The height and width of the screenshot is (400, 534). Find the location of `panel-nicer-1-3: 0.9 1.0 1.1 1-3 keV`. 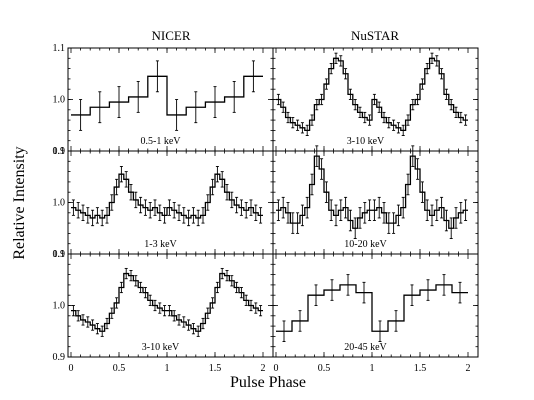

panel-nicer-1-3: 0.9 1.0 1.1 1-3 keV is located at coordinates (163, 203).